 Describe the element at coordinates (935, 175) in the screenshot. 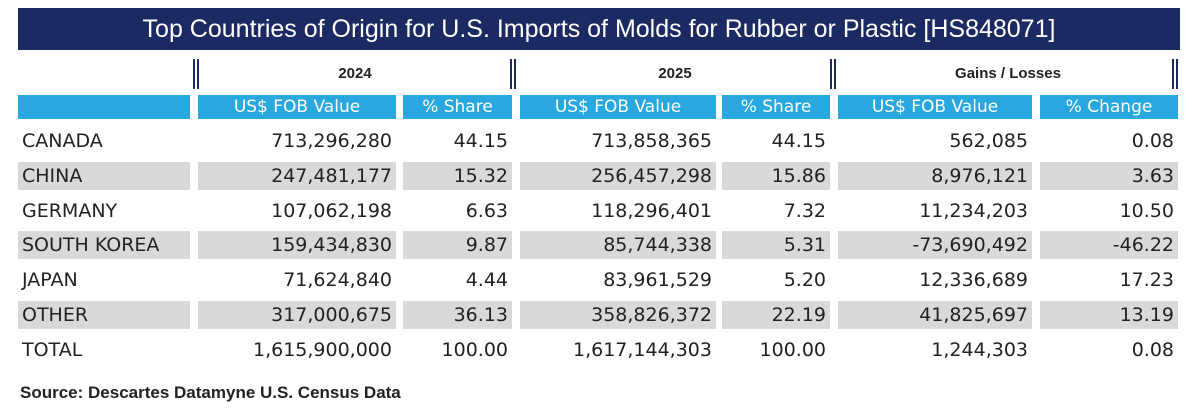

I see `cell-value: 8,976,121` at that location.